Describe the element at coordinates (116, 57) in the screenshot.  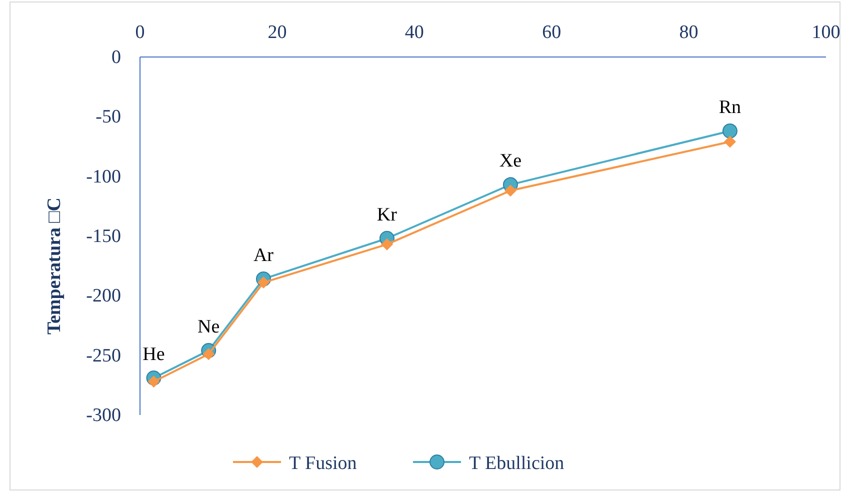
I see `y-tick-label: 0` at that location.